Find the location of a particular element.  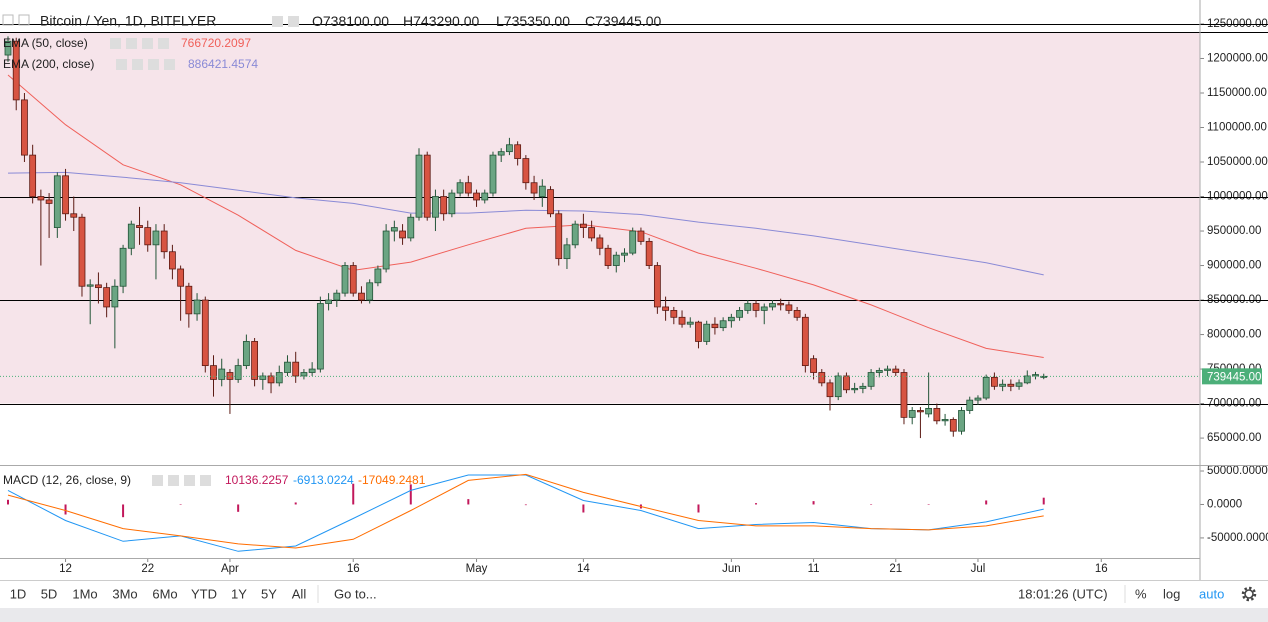

settings-gear is located at coordinates (1249, 594).